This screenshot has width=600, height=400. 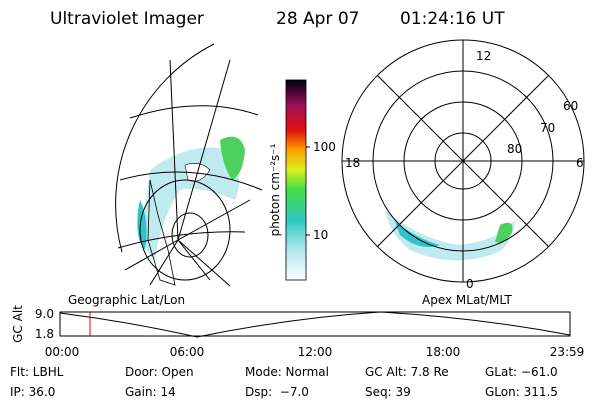 What do you see at coordinates (18, 324) in the screenshot?
I see `timeline-axis-label: GC Alt` at bounding box center [18, 324].